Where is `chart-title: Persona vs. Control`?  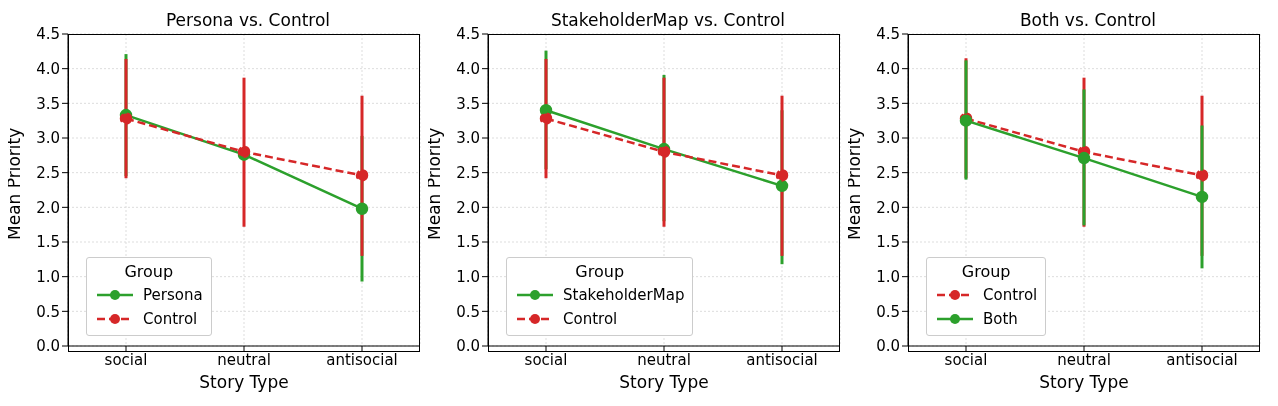
chart-title: Persona vs. Control is located at coordinates (248, 20).